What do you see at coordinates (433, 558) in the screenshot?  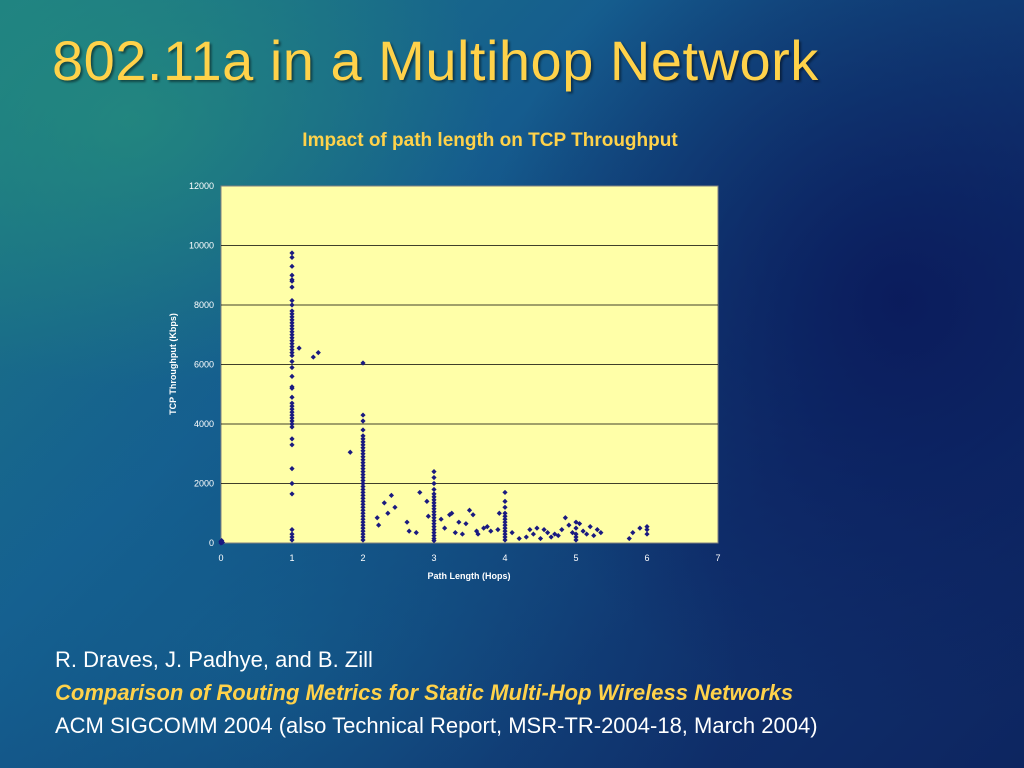 I see `x-tick-label: 3` at bounding box center [433, 558].